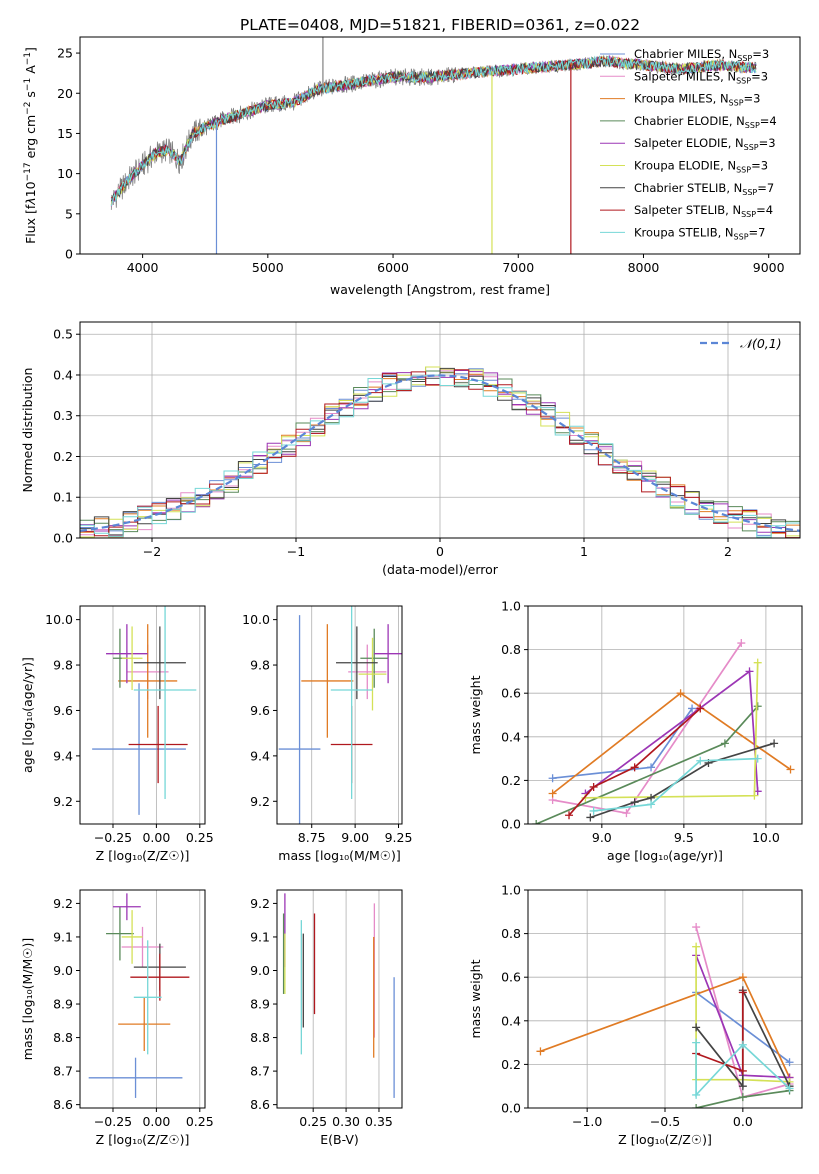 The height and width of the screenshot is (1174, 819). I want to click on x-tick-label: 9.0, so click(602, 837).